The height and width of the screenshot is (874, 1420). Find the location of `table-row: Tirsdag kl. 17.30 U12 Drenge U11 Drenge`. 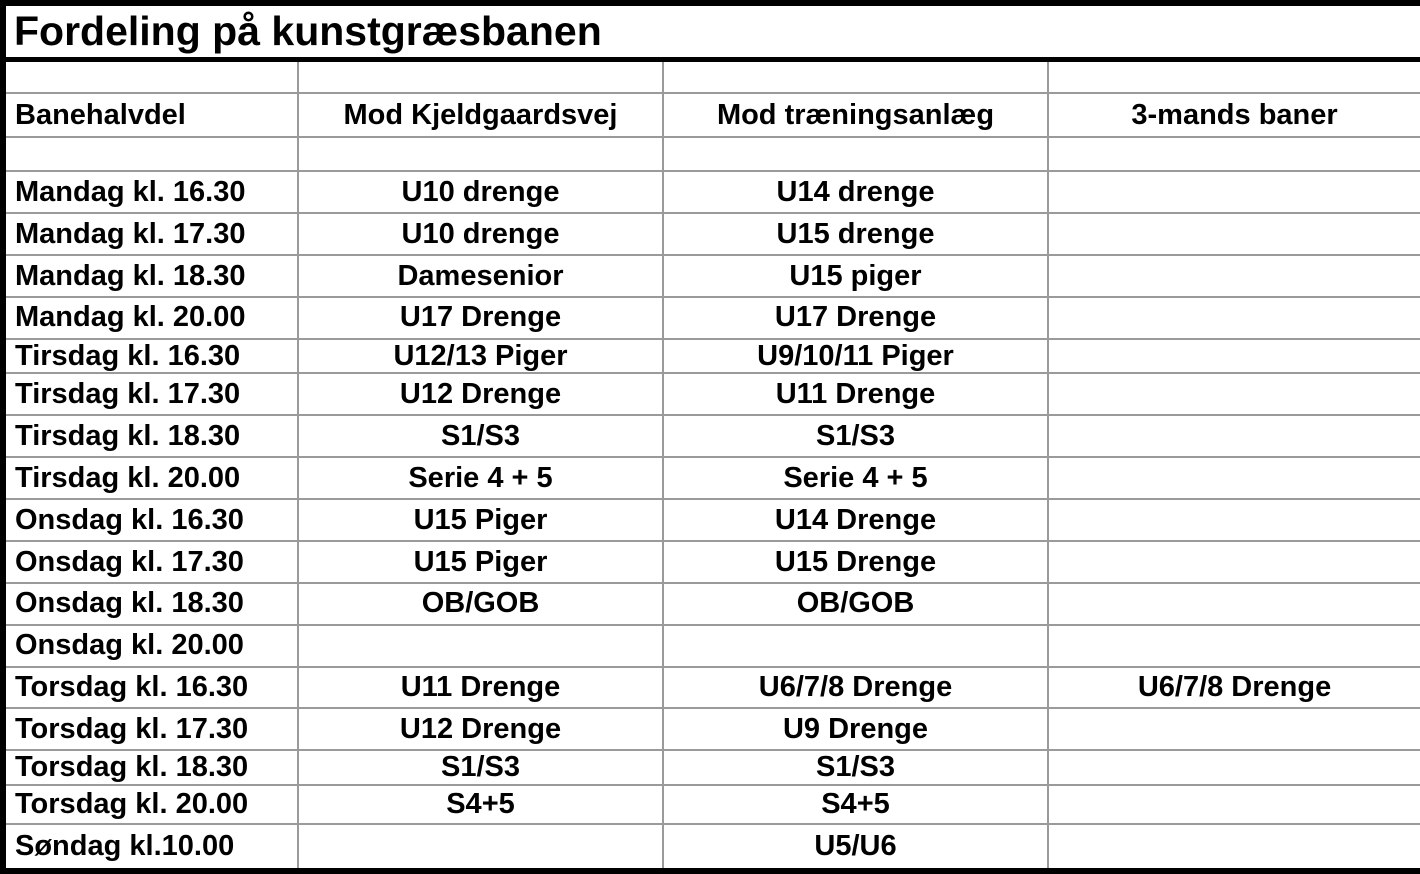

table-row: Tirsdag kl. 17.30 U12 Drenge U11 Drenge is located at coordinates (711, 394).